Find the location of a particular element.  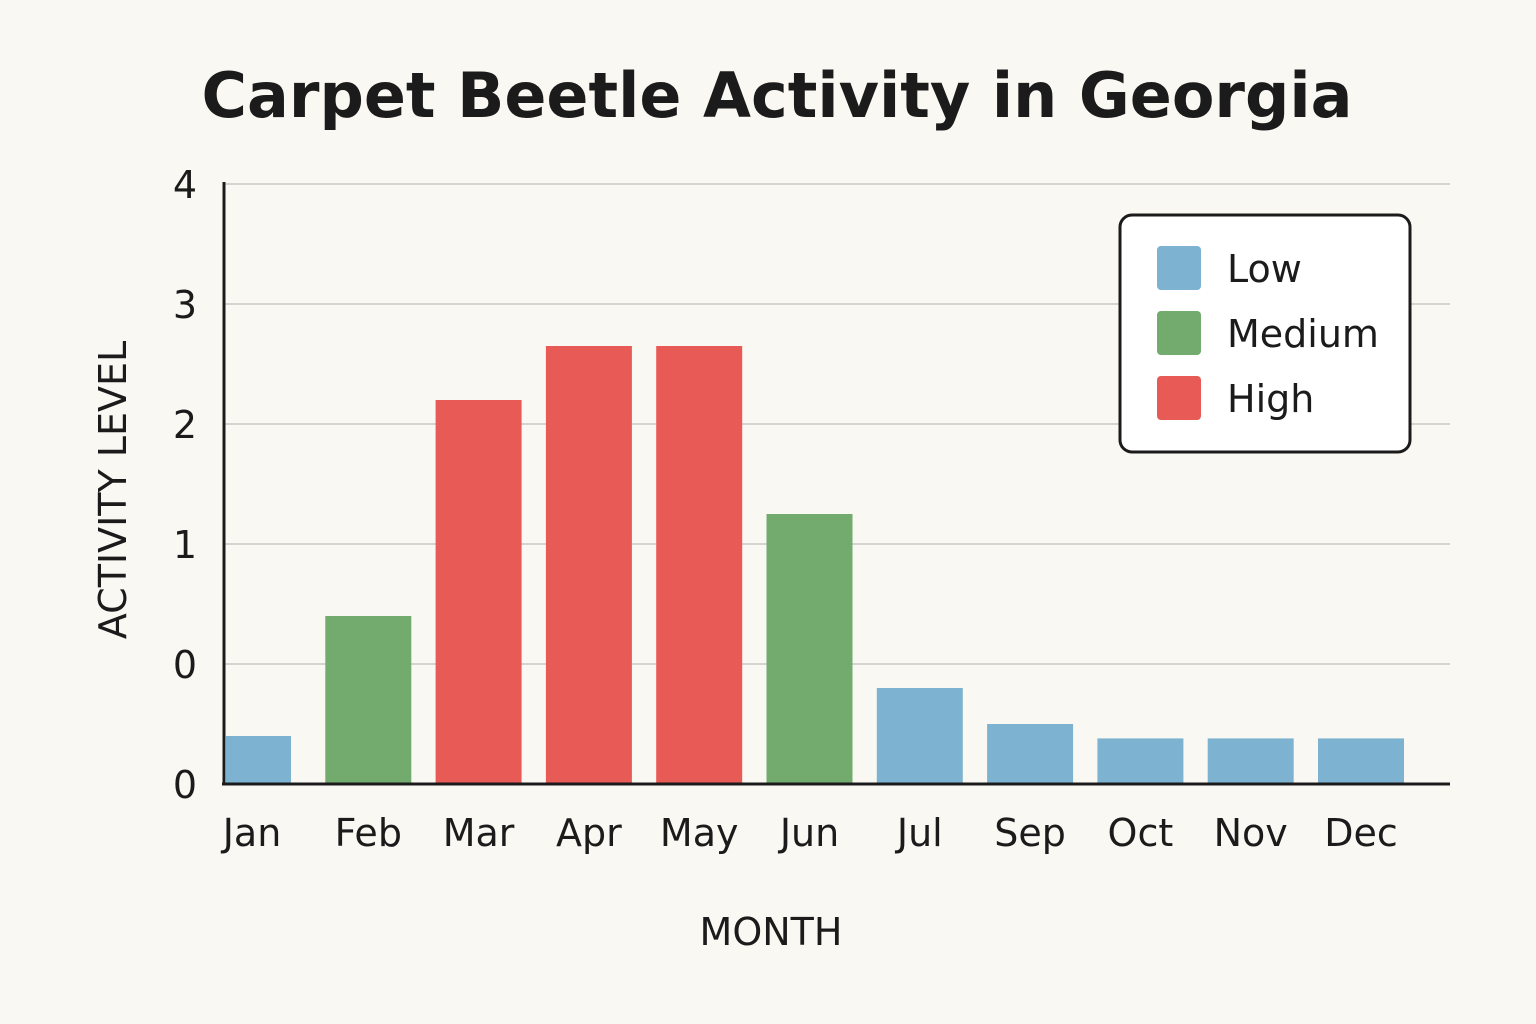

x-tick-label: Apr is located at coordinates (589, 833).